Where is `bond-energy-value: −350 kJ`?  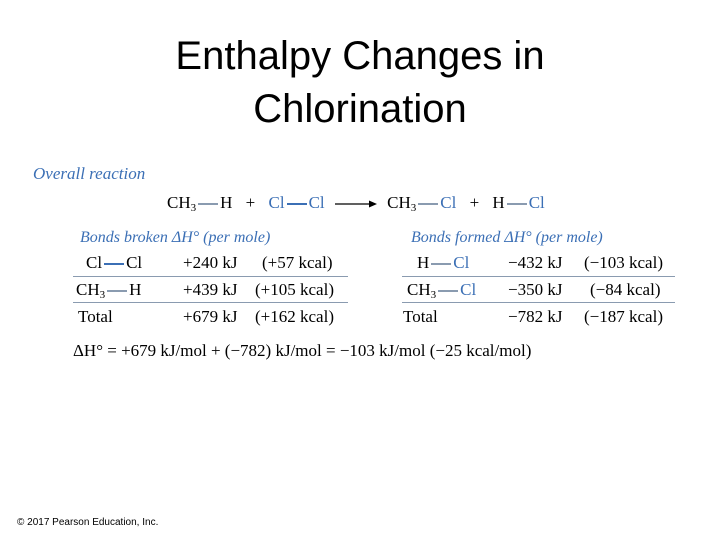 bond-energy-value: −350 kJ is located at coordinates (535, 289).